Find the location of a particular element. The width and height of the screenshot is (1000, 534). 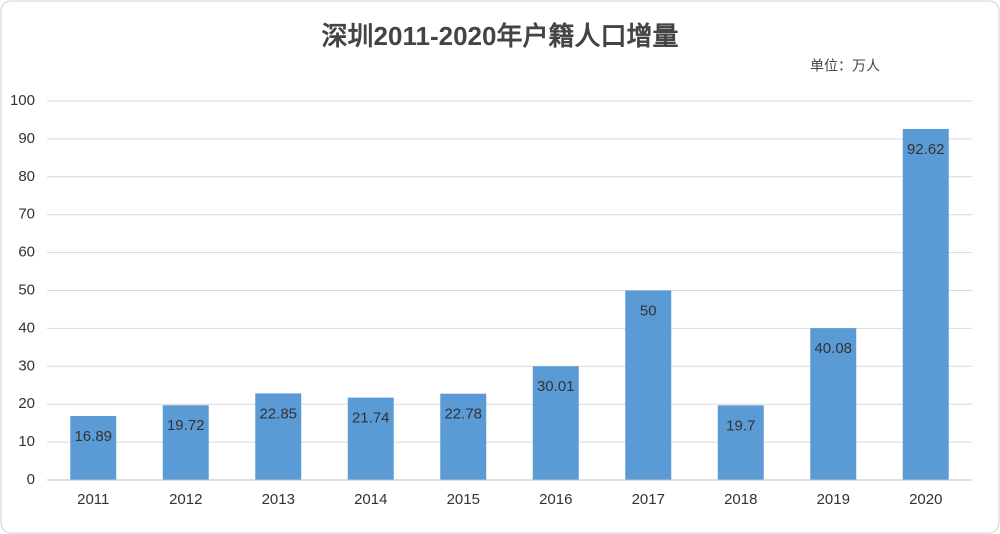

y-tick-label: 40 is located at coordinates (26, 327).